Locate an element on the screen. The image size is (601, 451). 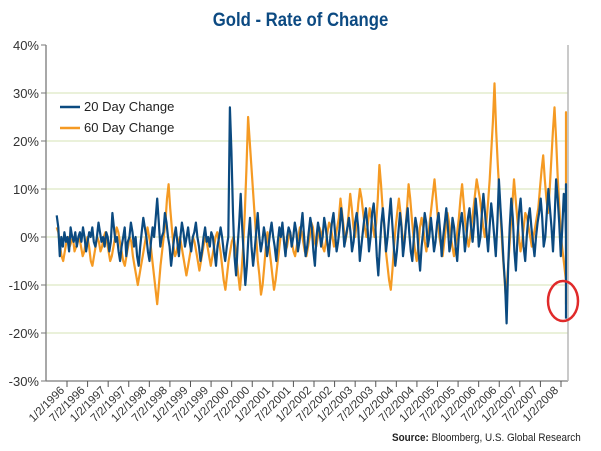
legend-label-60-day: 60 Day Change is located at coordinates (129, 127).